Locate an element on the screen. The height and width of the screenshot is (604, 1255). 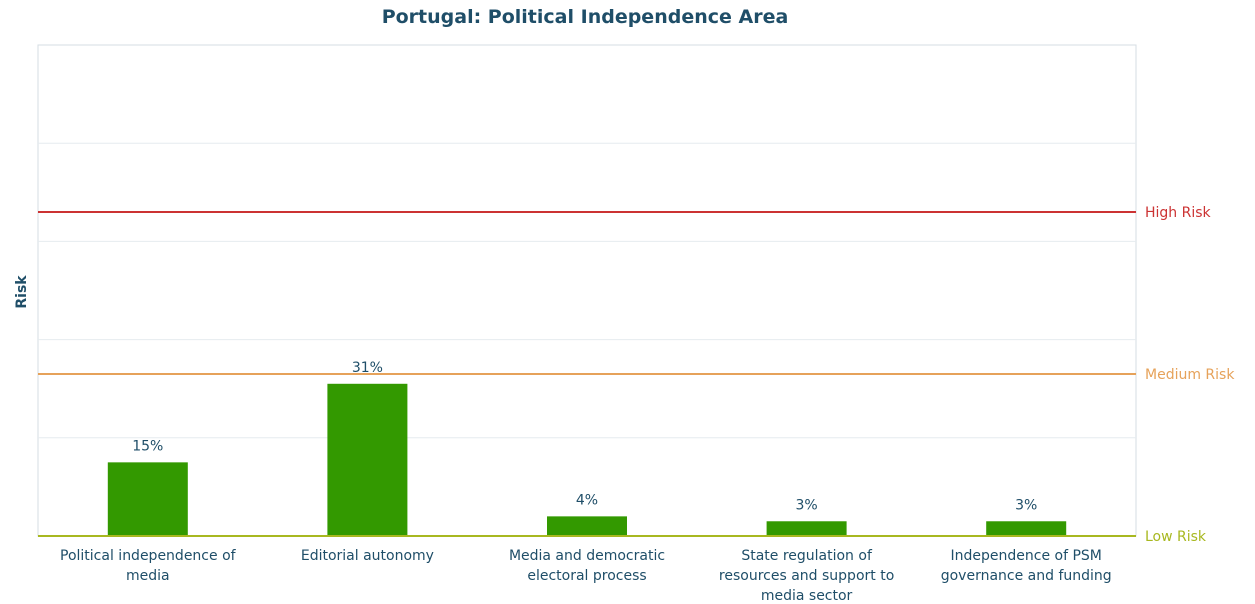
x-tick-label: State regulation of is located at coordinates (807, 556).